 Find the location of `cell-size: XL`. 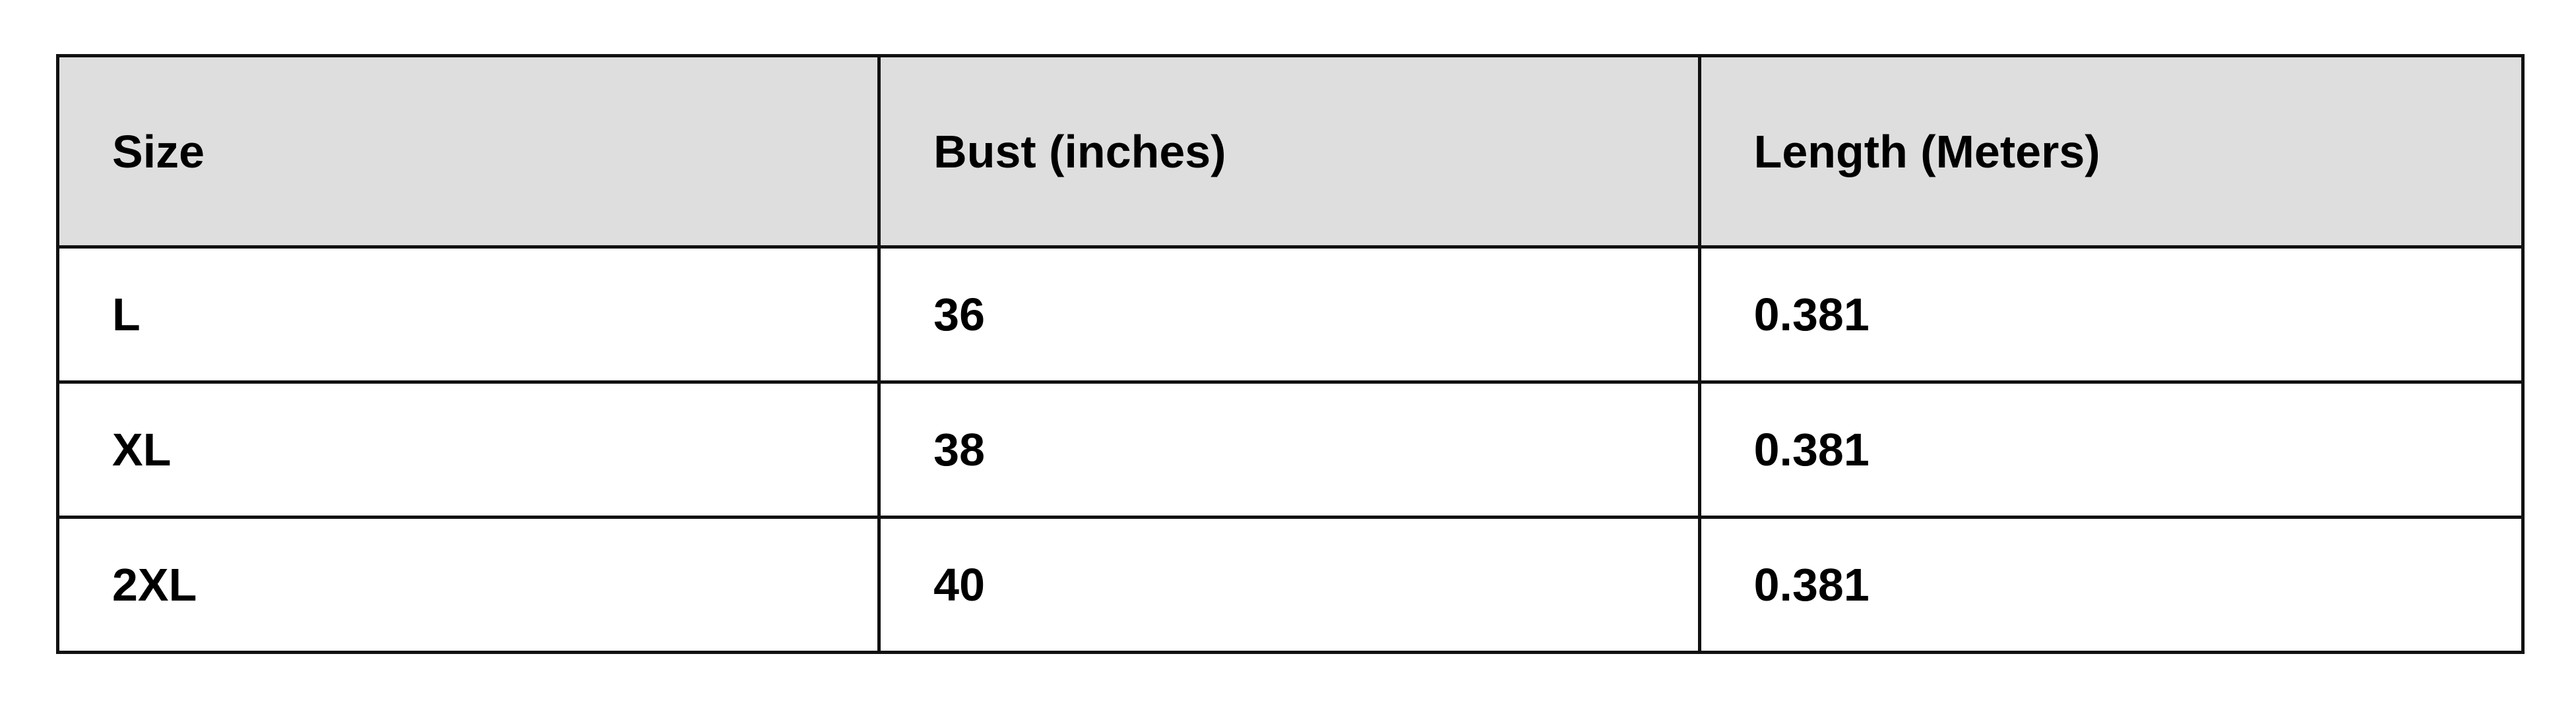

cell-size: XL is located at coordinates (468, 449).